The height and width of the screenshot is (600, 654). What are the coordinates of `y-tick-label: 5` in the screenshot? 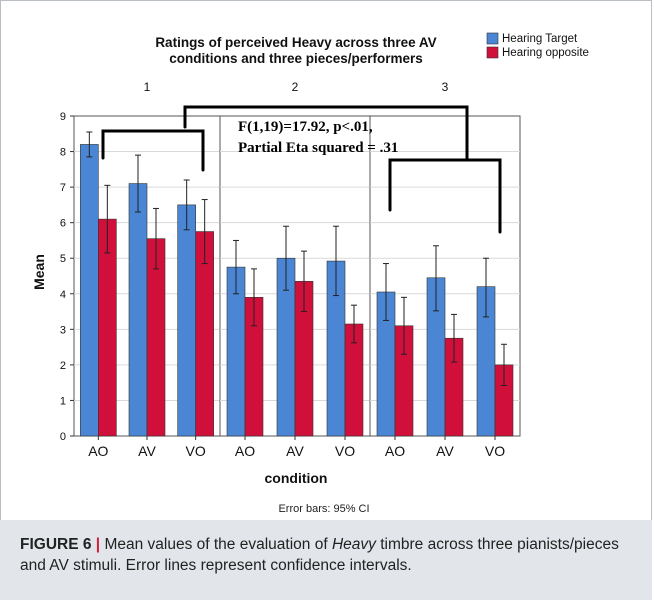 It's located at (63, 259).